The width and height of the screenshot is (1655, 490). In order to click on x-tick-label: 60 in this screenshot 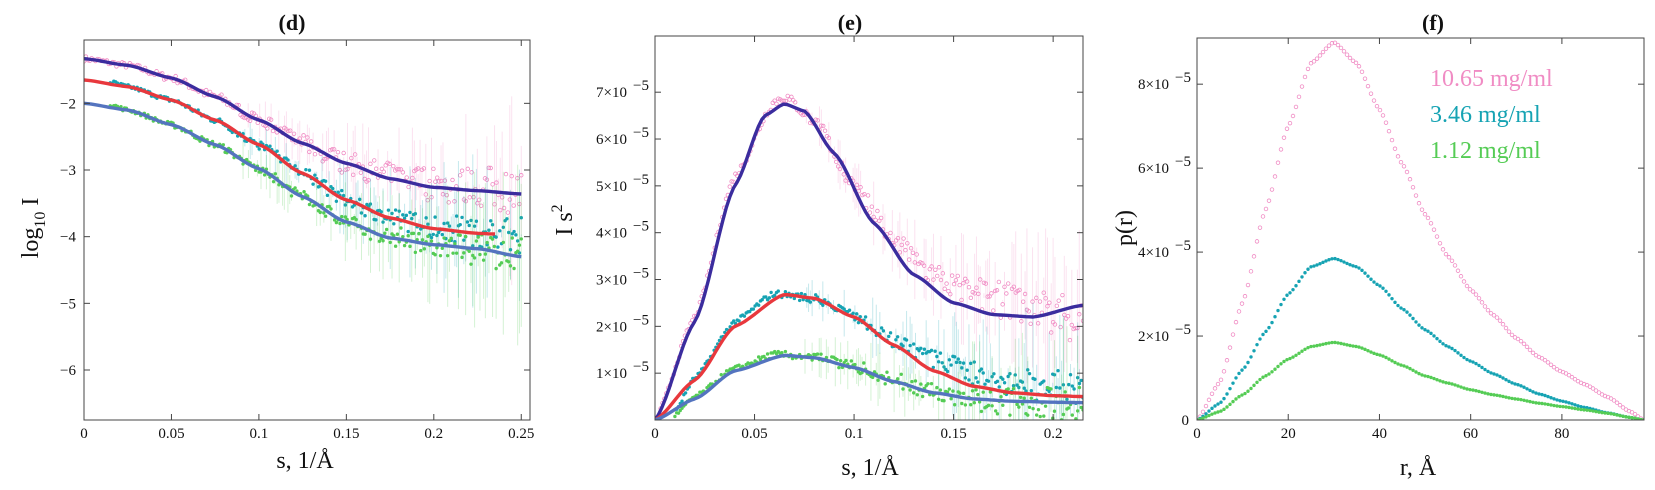, I will do `click(1470, 434)`.